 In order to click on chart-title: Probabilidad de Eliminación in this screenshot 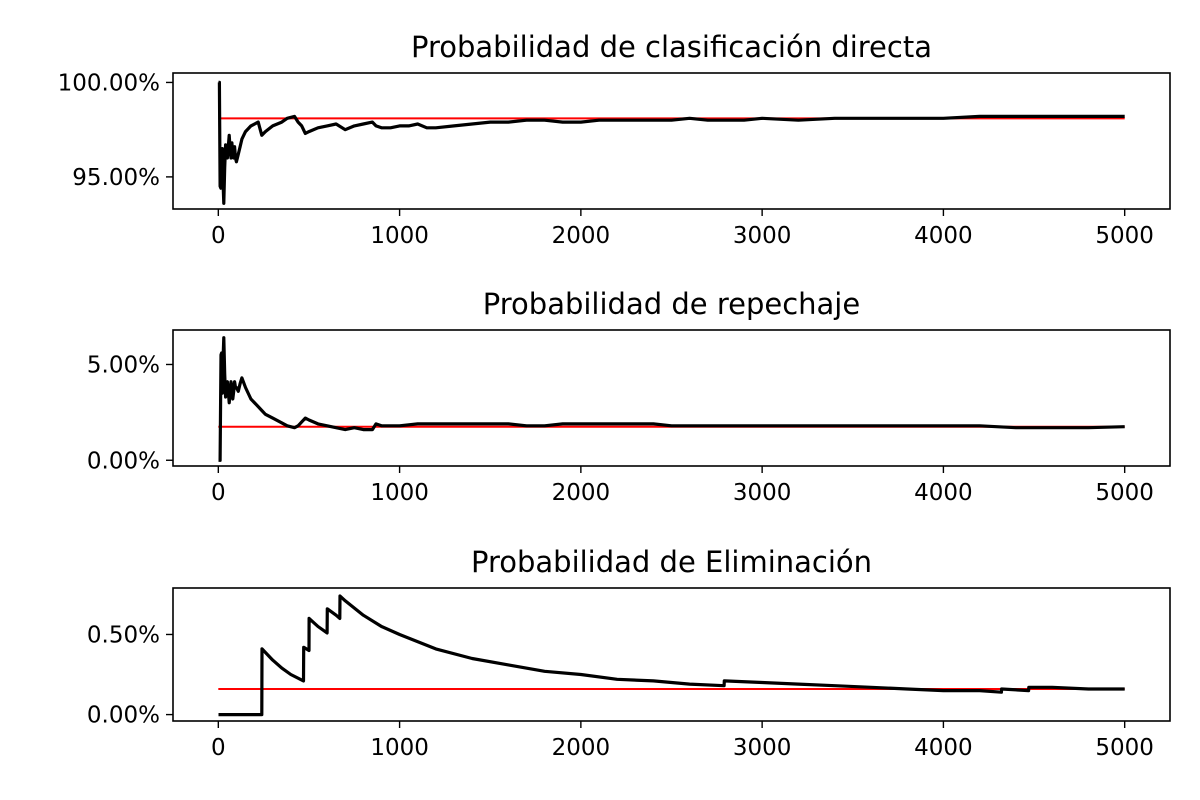, I will do `click(671, 562)`.